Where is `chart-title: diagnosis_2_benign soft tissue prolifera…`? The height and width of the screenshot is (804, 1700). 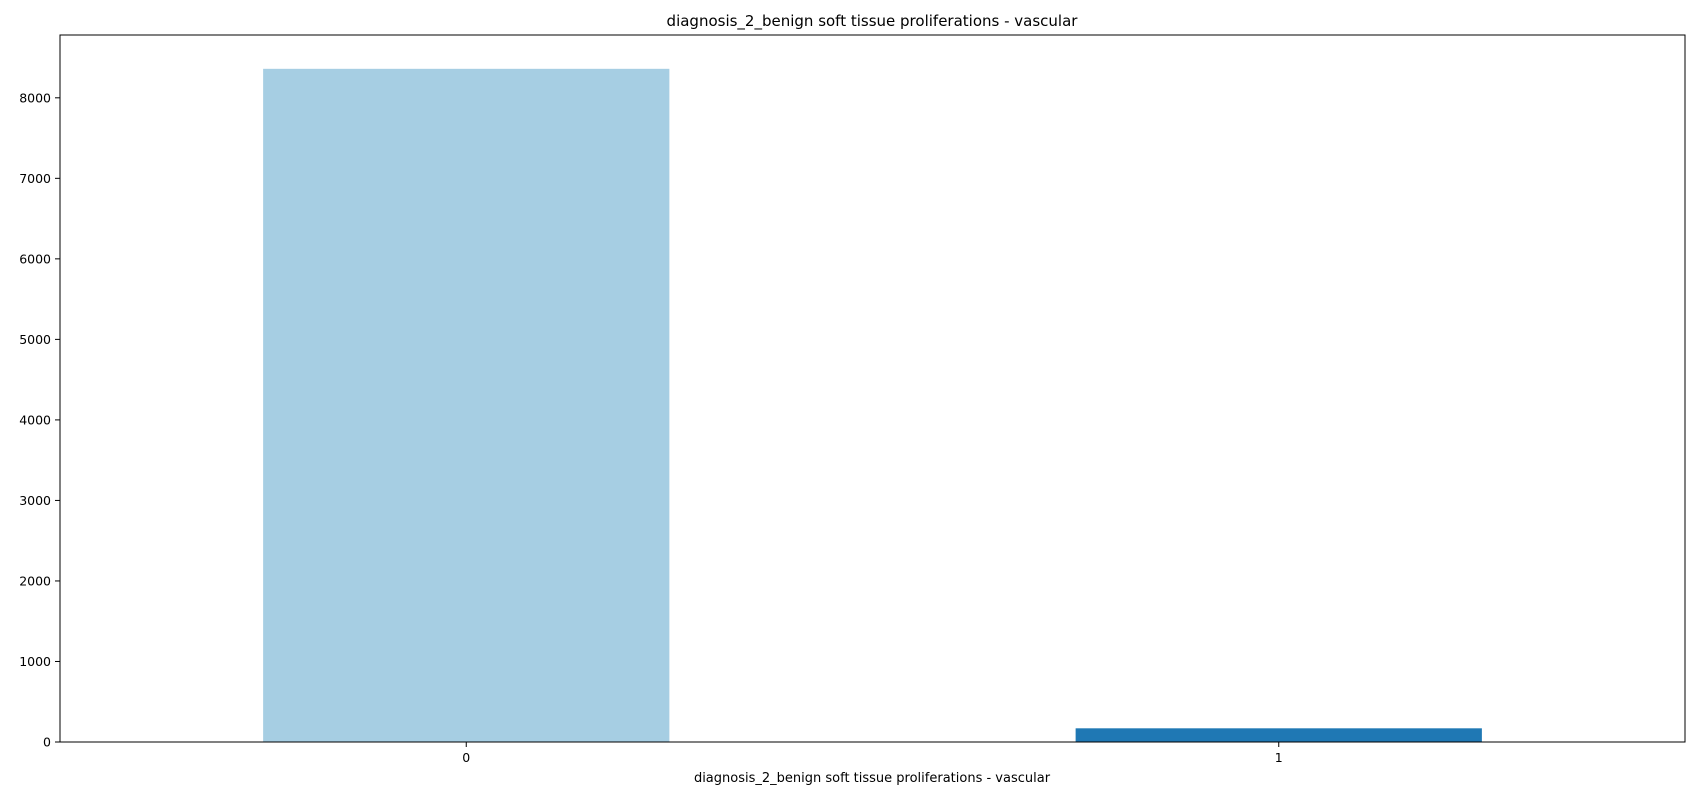 chart-title: diagnosis_2_benign soft tissue prolifera… is located at coordinates (873, 21).